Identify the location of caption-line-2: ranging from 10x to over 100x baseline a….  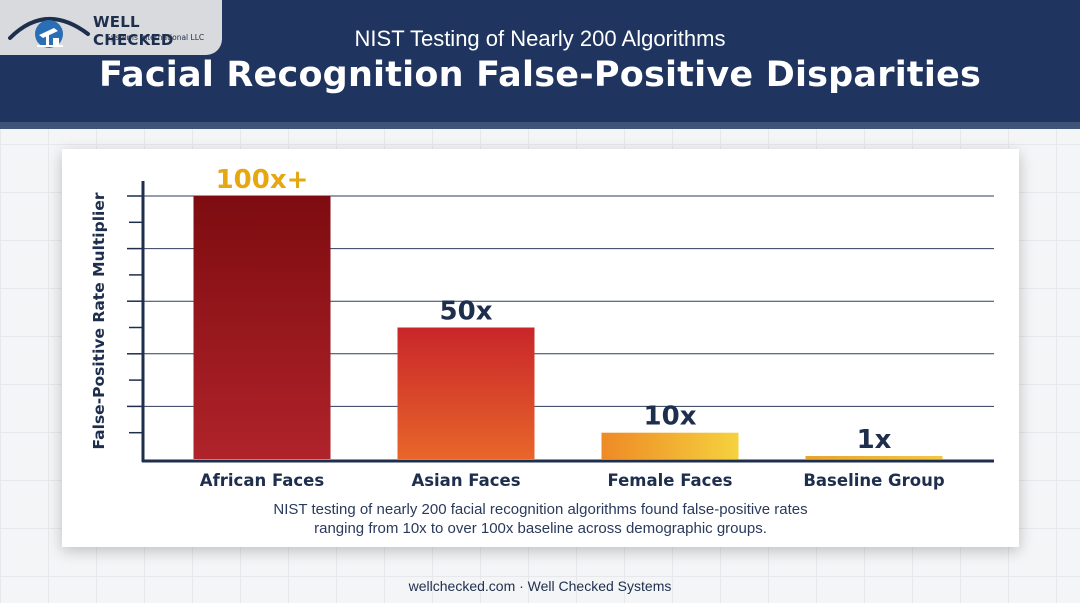
(540, 528).